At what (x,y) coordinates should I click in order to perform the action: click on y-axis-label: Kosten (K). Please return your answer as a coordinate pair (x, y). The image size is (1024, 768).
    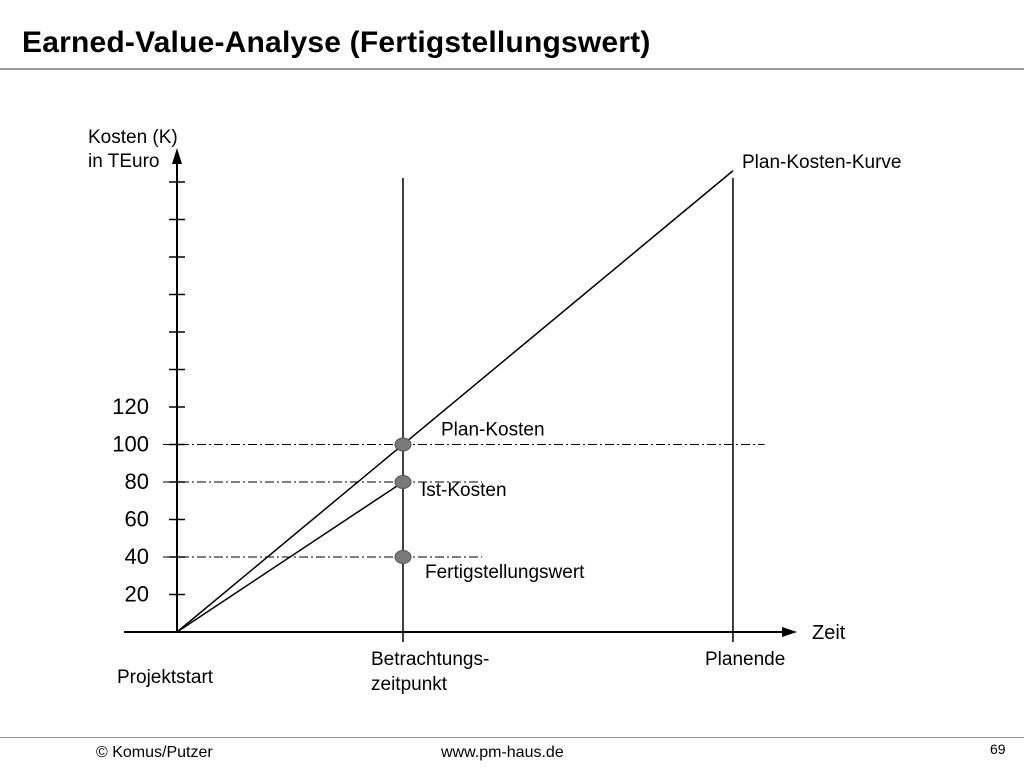
    Looking at the image, I should click on (133, 137).